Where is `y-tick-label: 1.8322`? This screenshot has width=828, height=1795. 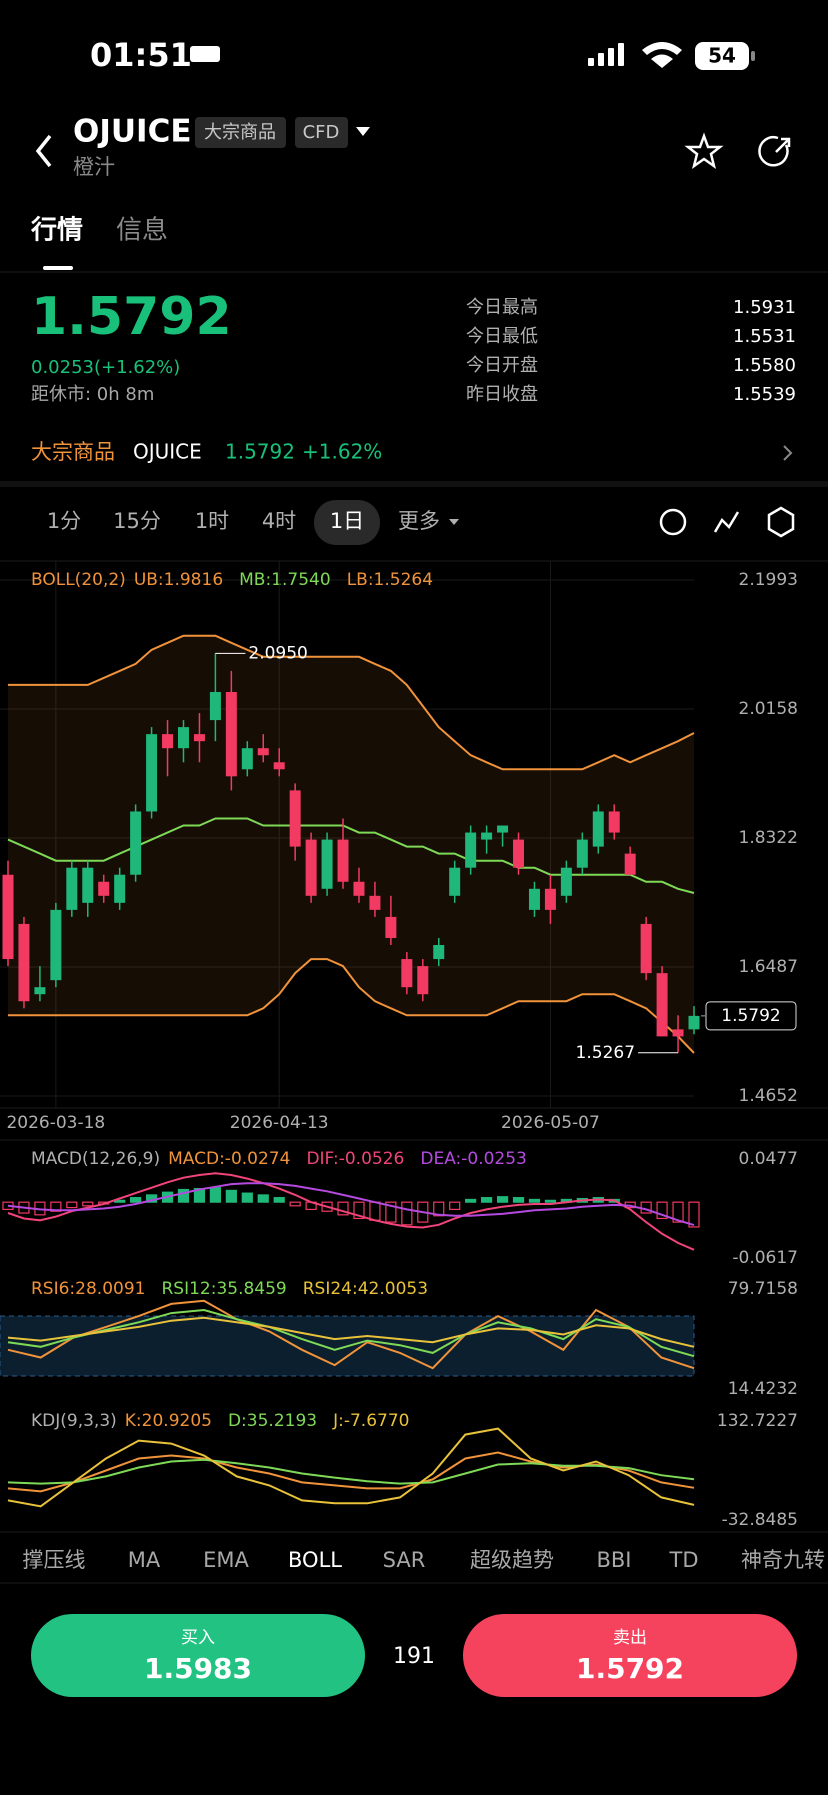
y-tick-label: 1.8322 is located at coordinates (768, 838).